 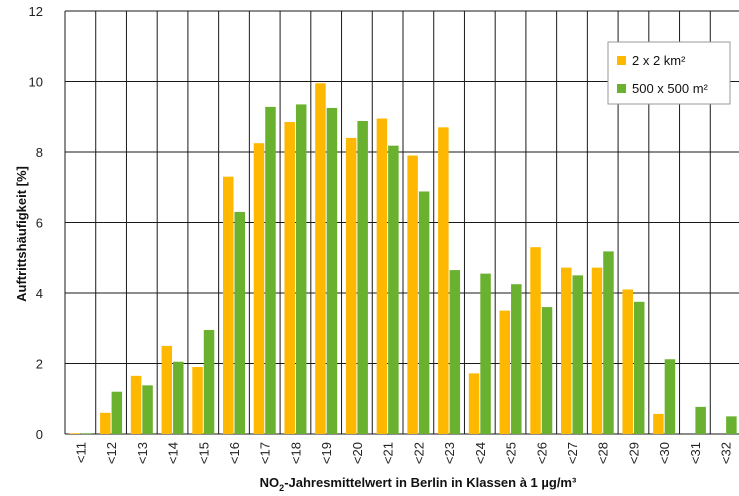 What do you see at coordinates (664, 453) in the screenshot?
I see `x-tick-label: <30` at bounding box center [664, 453].